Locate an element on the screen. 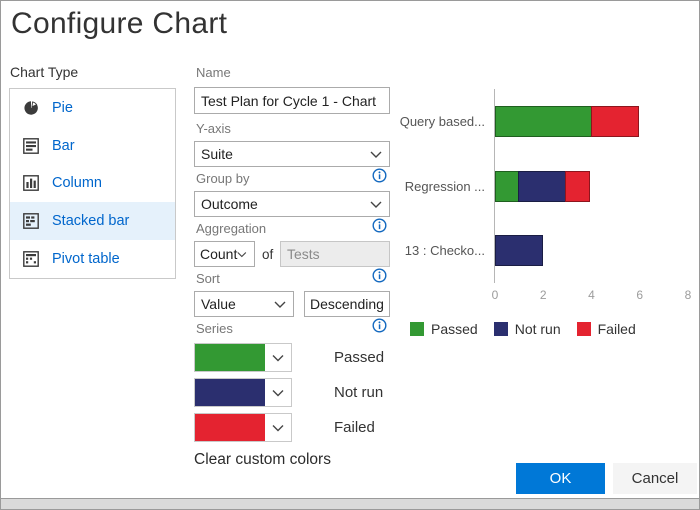 This screenshot has height=510, width=700. x-axis-tick-label: 0 is located at coordinates (495, 295).